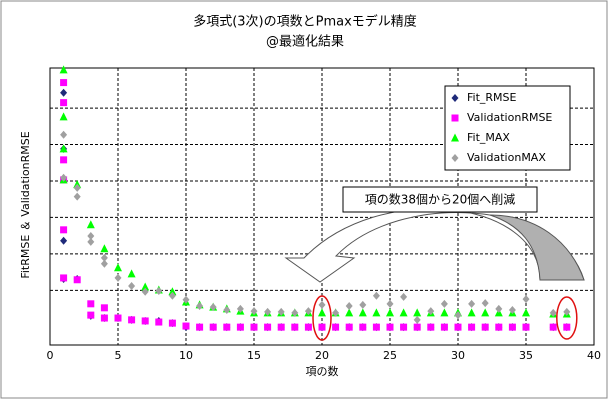 The width and height of the screenshot is (610, 401). What do you see at coordinates (25, 204) in the screenshot?
I see `y-axis-label: FitRMSE ＆ ValidationRMSE` at bounding box center [25, 204].